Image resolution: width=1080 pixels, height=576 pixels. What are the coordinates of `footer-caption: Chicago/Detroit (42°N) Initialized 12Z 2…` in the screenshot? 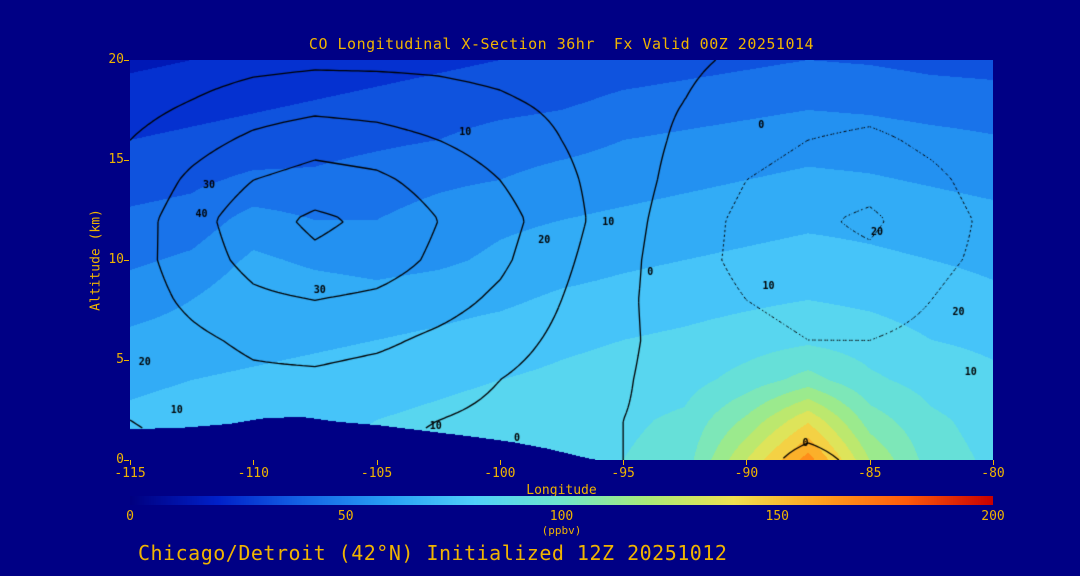 It's located at (433, 553).